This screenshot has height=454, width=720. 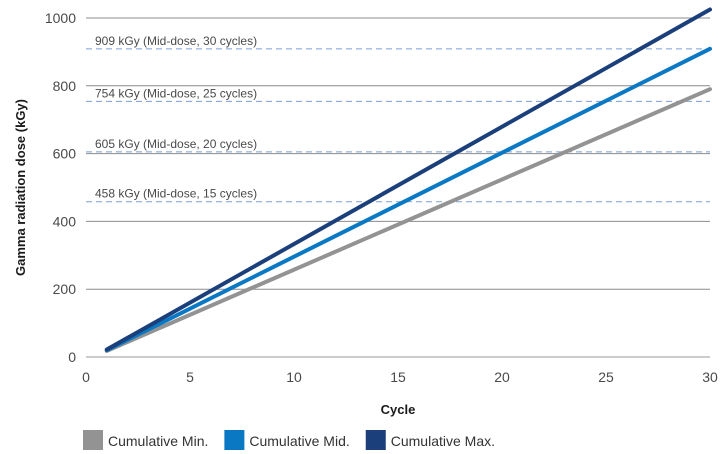 I want to click on reference-label-909: 909 kGy (Mid-dose, 30 cycles), so click(x=176, y=41).